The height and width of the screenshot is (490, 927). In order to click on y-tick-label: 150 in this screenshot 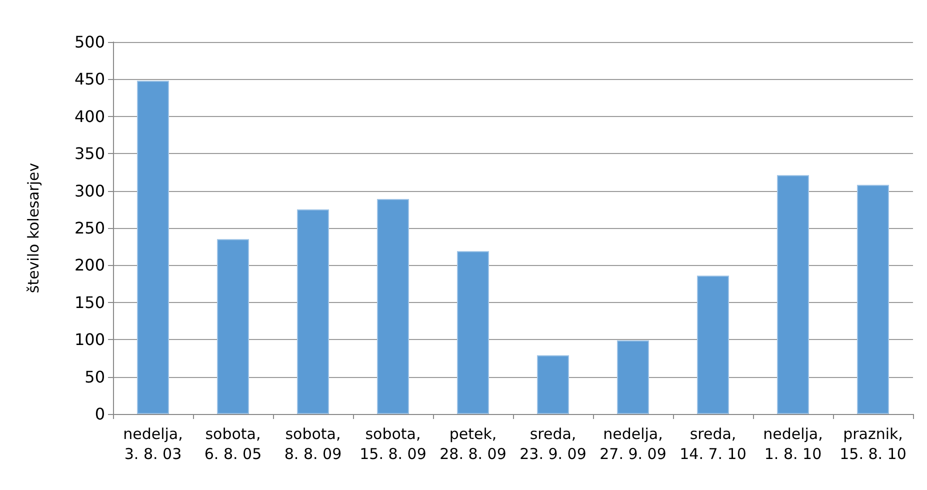, I will do `click(89, 302)`.